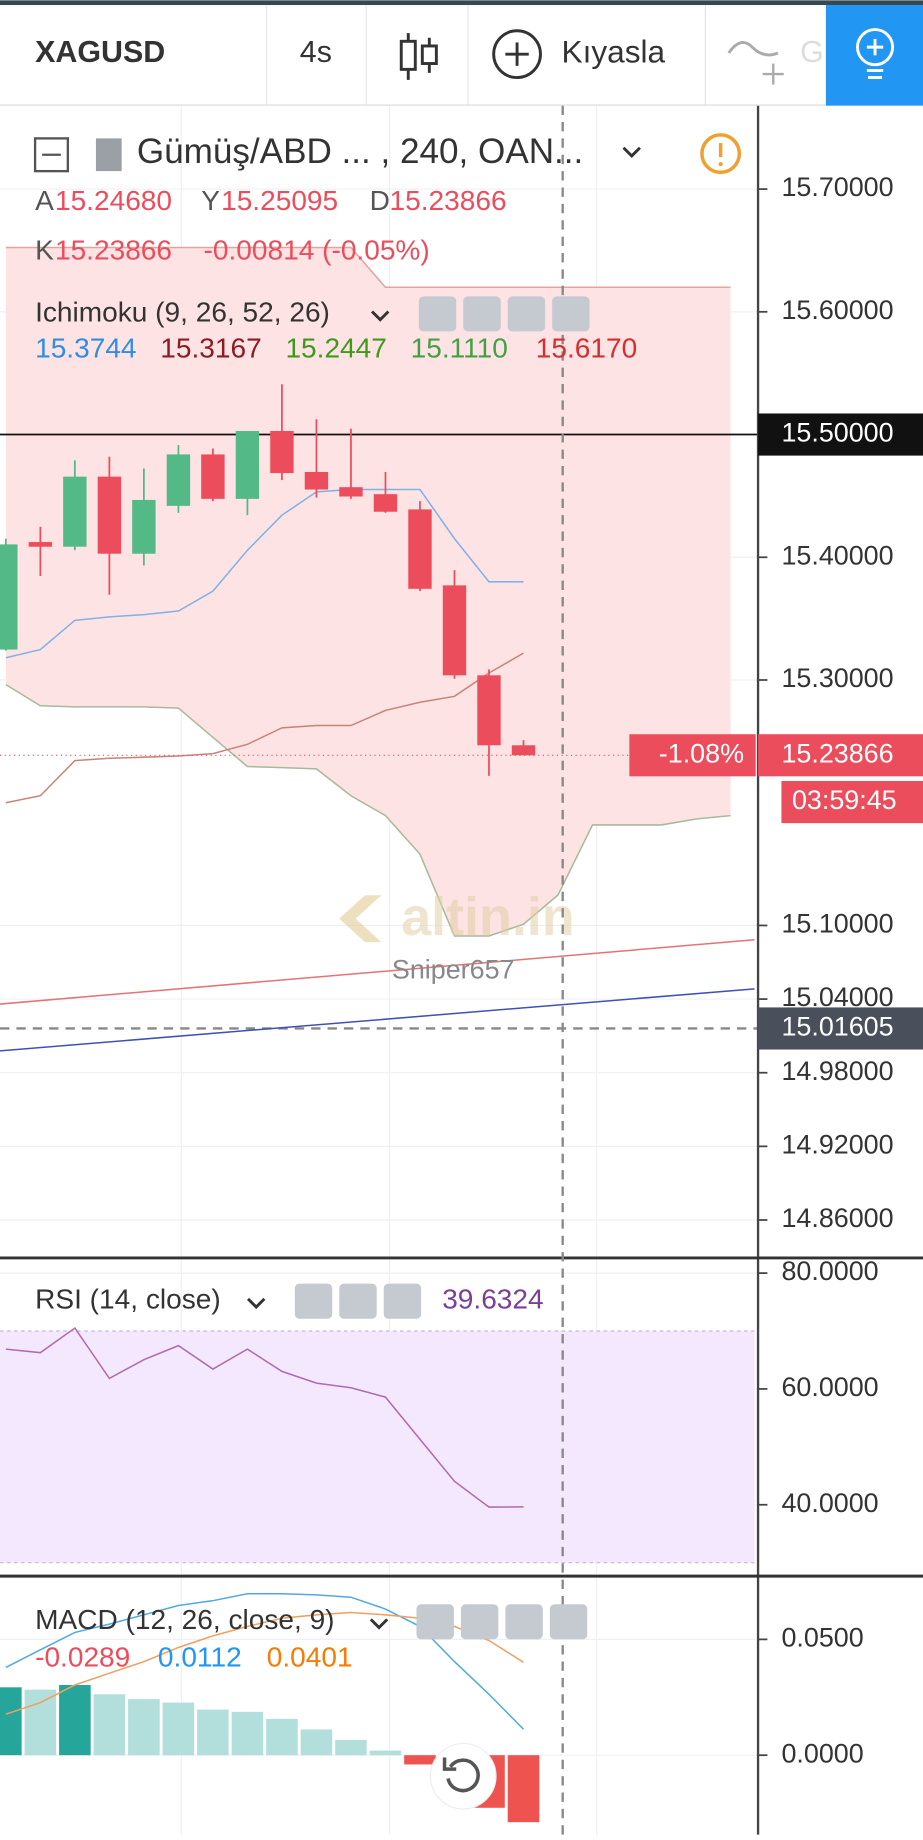  Describe the element at coordinates (837, 1144) in the screenshot. I see `y-tick-label: 14.92000` at that location.